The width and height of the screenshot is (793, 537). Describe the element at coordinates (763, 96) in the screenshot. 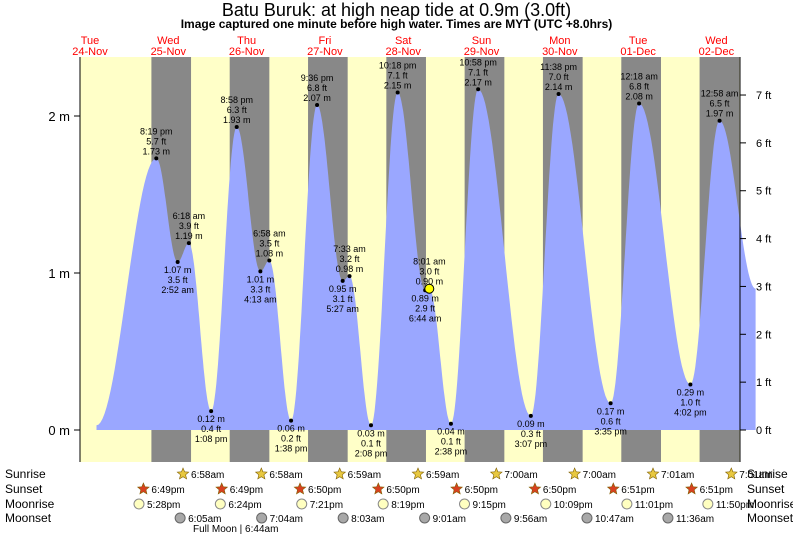

I see `right-axis-tick-label: 7 ft` at that location.